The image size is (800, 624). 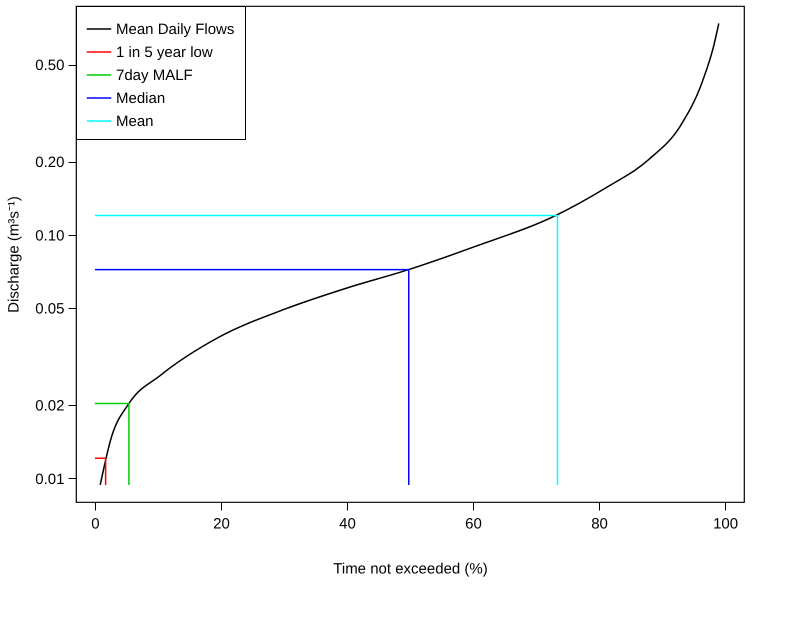 What do you see at coordinates (154, 75) in the screenshot?
I see `legend-label: 7day MALF` at bounding box center [154, 75].